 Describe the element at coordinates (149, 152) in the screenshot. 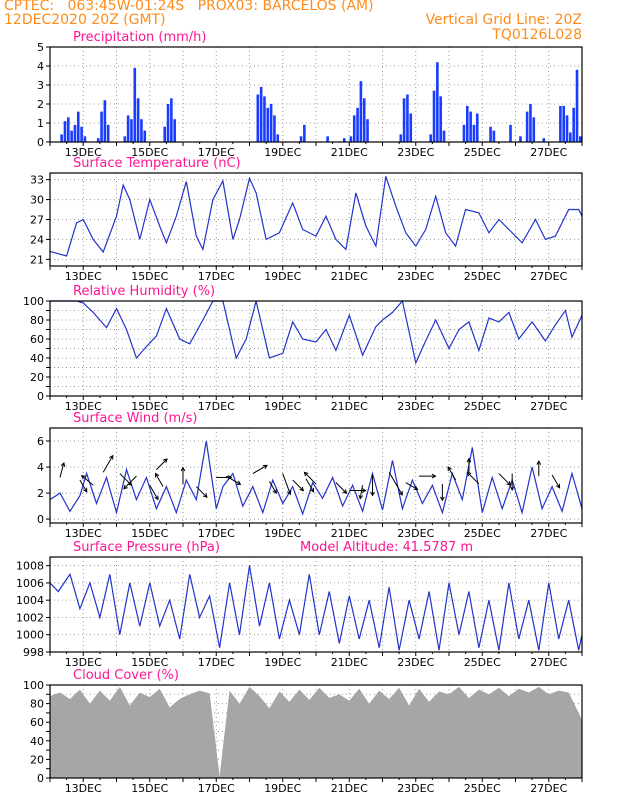

I see `precipitation-xtick-label: 15DEC` at that location.